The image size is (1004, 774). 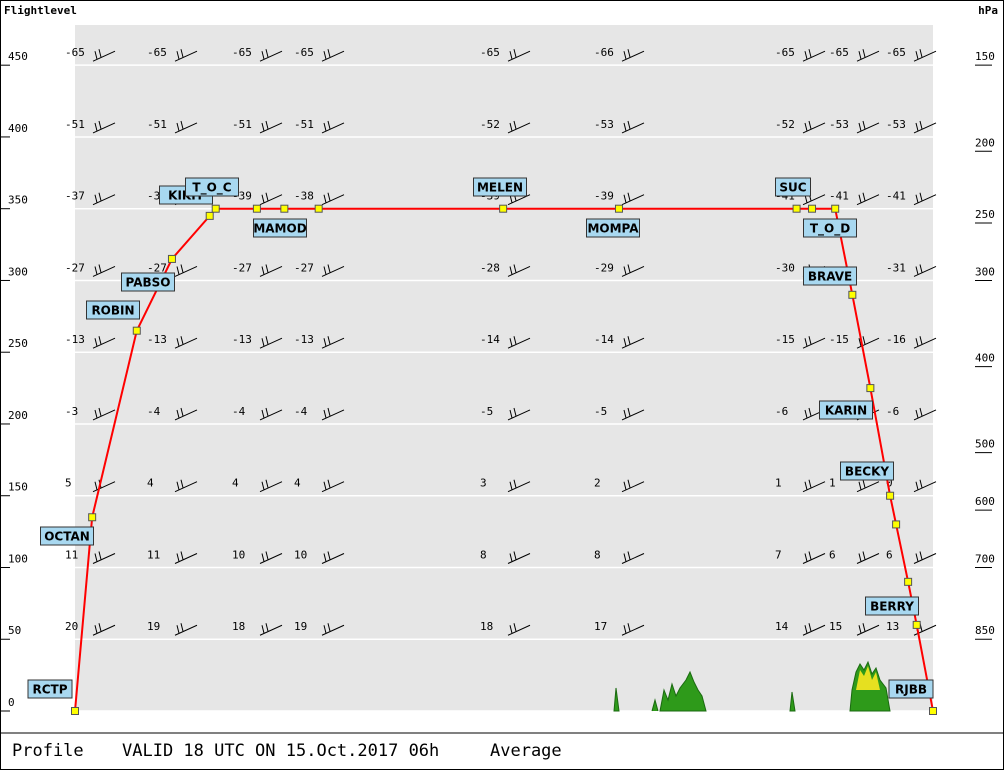 I want to click on y-tick-label: 300, so click(x=18, y=271).